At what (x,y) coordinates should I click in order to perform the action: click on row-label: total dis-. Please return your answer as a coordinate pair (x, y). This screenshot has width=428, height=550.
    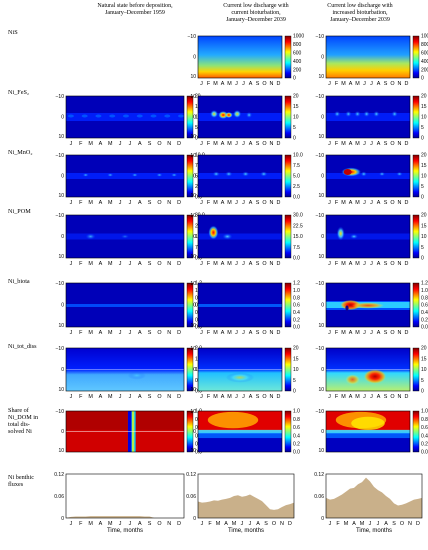
    Looking at the image, I should click on (19, 424).